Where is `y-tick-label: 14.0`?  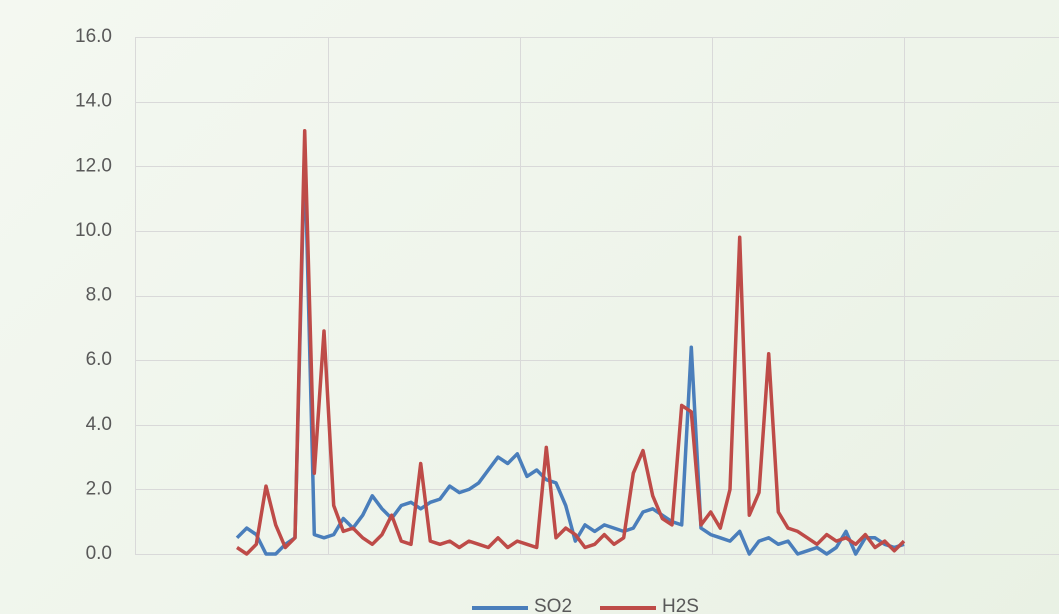 y-tick-label: 14.0 is located at coordinates (93, 101).